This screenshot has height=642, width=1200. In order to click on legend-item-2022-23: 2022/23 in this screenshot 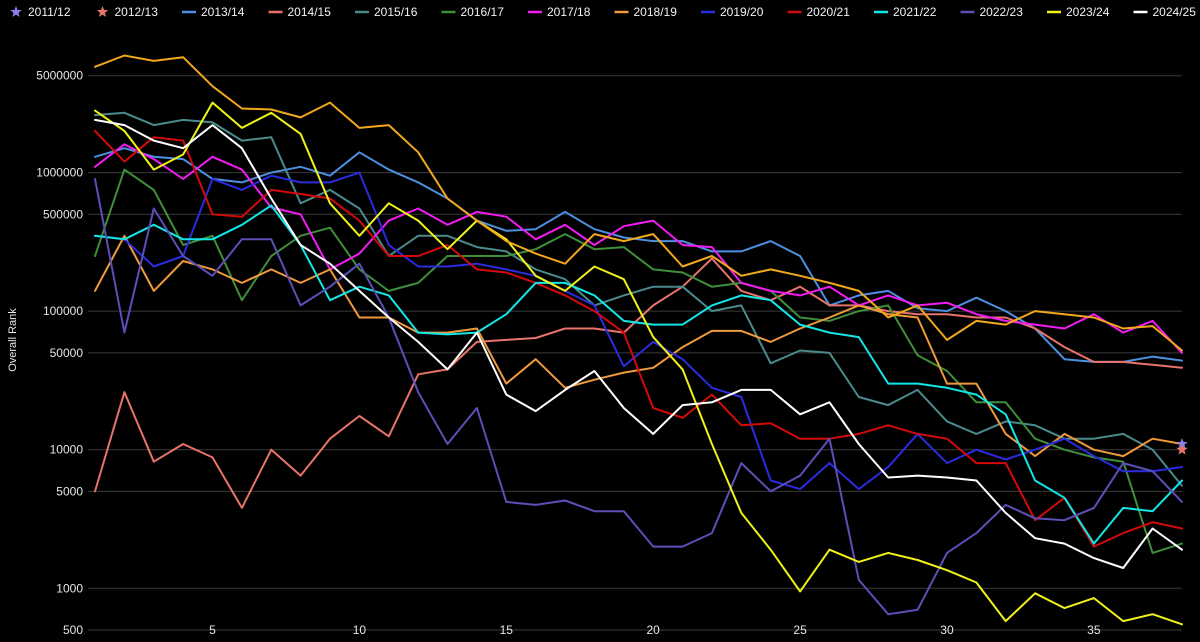, I will do `click(992, 12)`.